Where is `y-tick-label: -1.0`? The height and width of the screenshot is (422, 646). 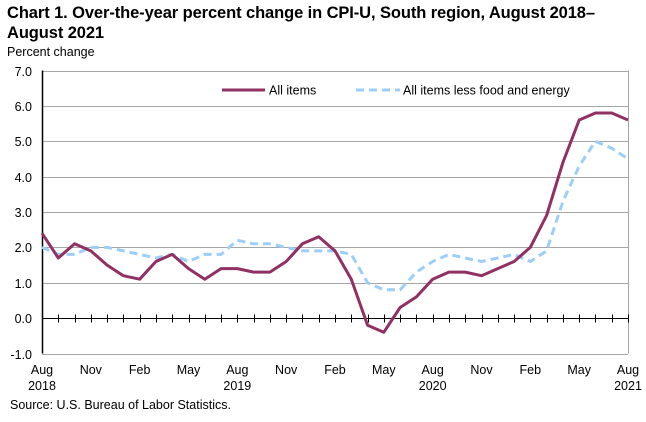 y-tick-label: -1.0 is located at coordinates (21, 355).